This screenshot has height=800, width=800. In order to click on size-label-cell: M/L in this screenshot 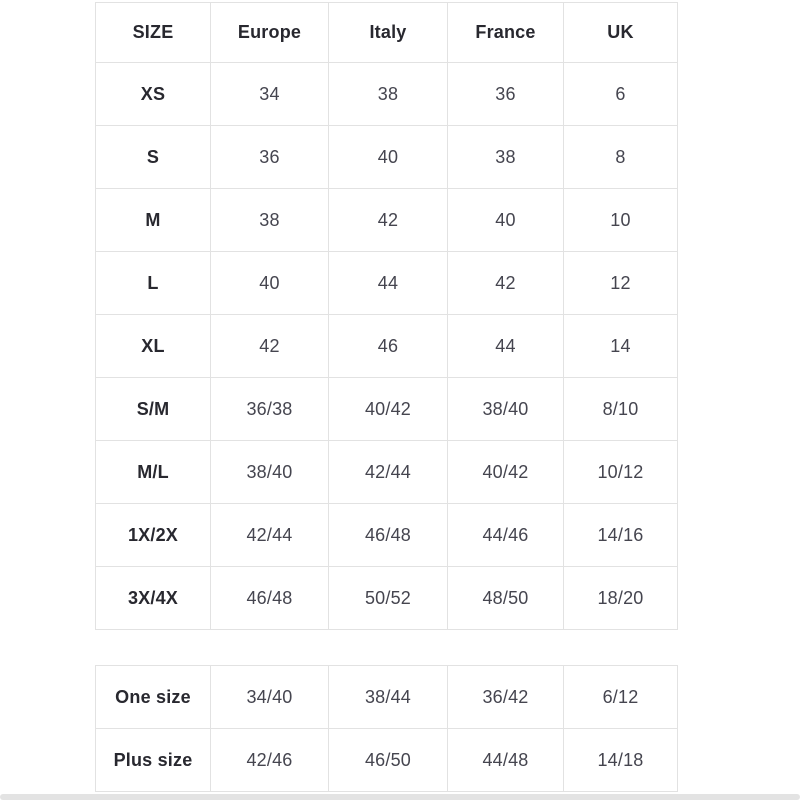, I will do `click(153, 472)`.